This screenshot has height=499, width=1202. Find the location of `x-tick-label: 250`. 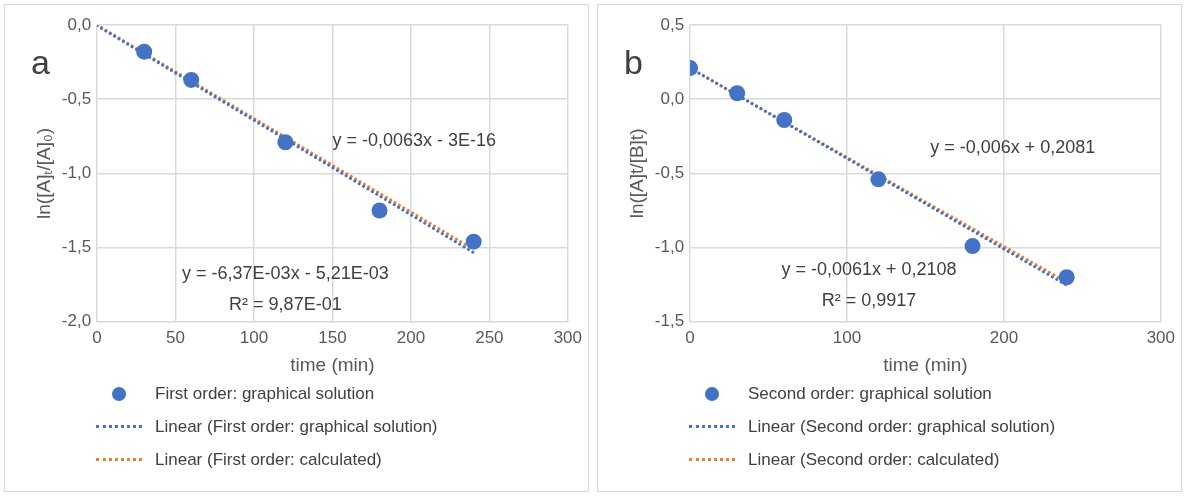

x-tick-label: 250 is located at coordinates (489, 337).